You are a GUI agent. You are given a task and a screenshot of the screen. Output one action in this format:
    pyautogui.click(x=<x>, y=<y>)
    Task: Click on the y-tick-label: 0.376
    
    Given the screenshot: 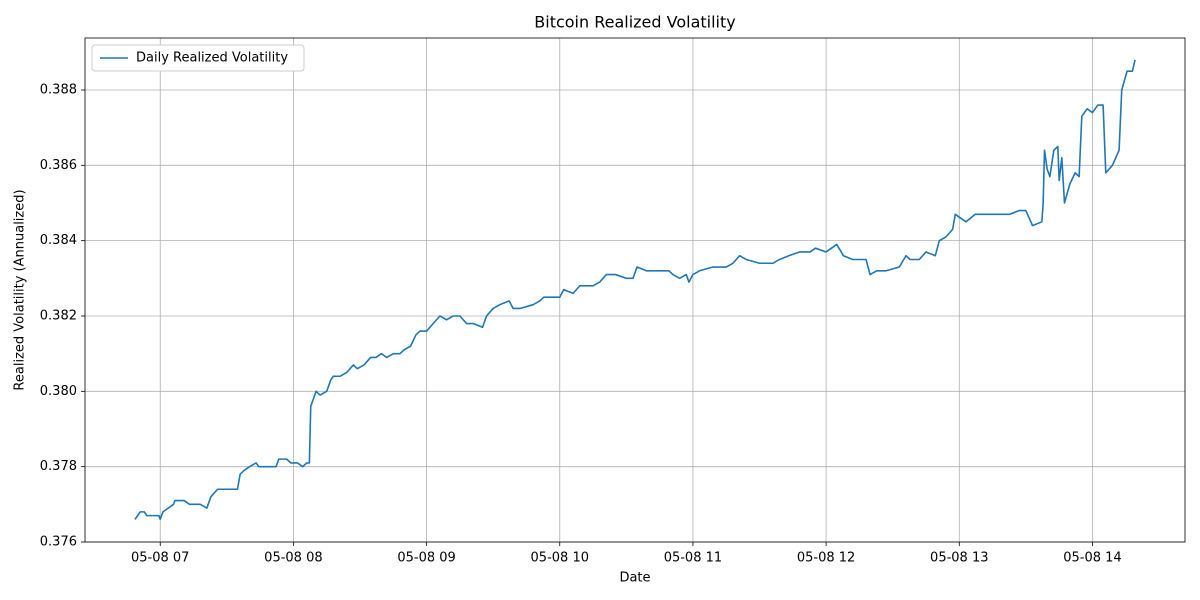 What is the action you would take?
    pyautogui.click(x=58, y=542)
    